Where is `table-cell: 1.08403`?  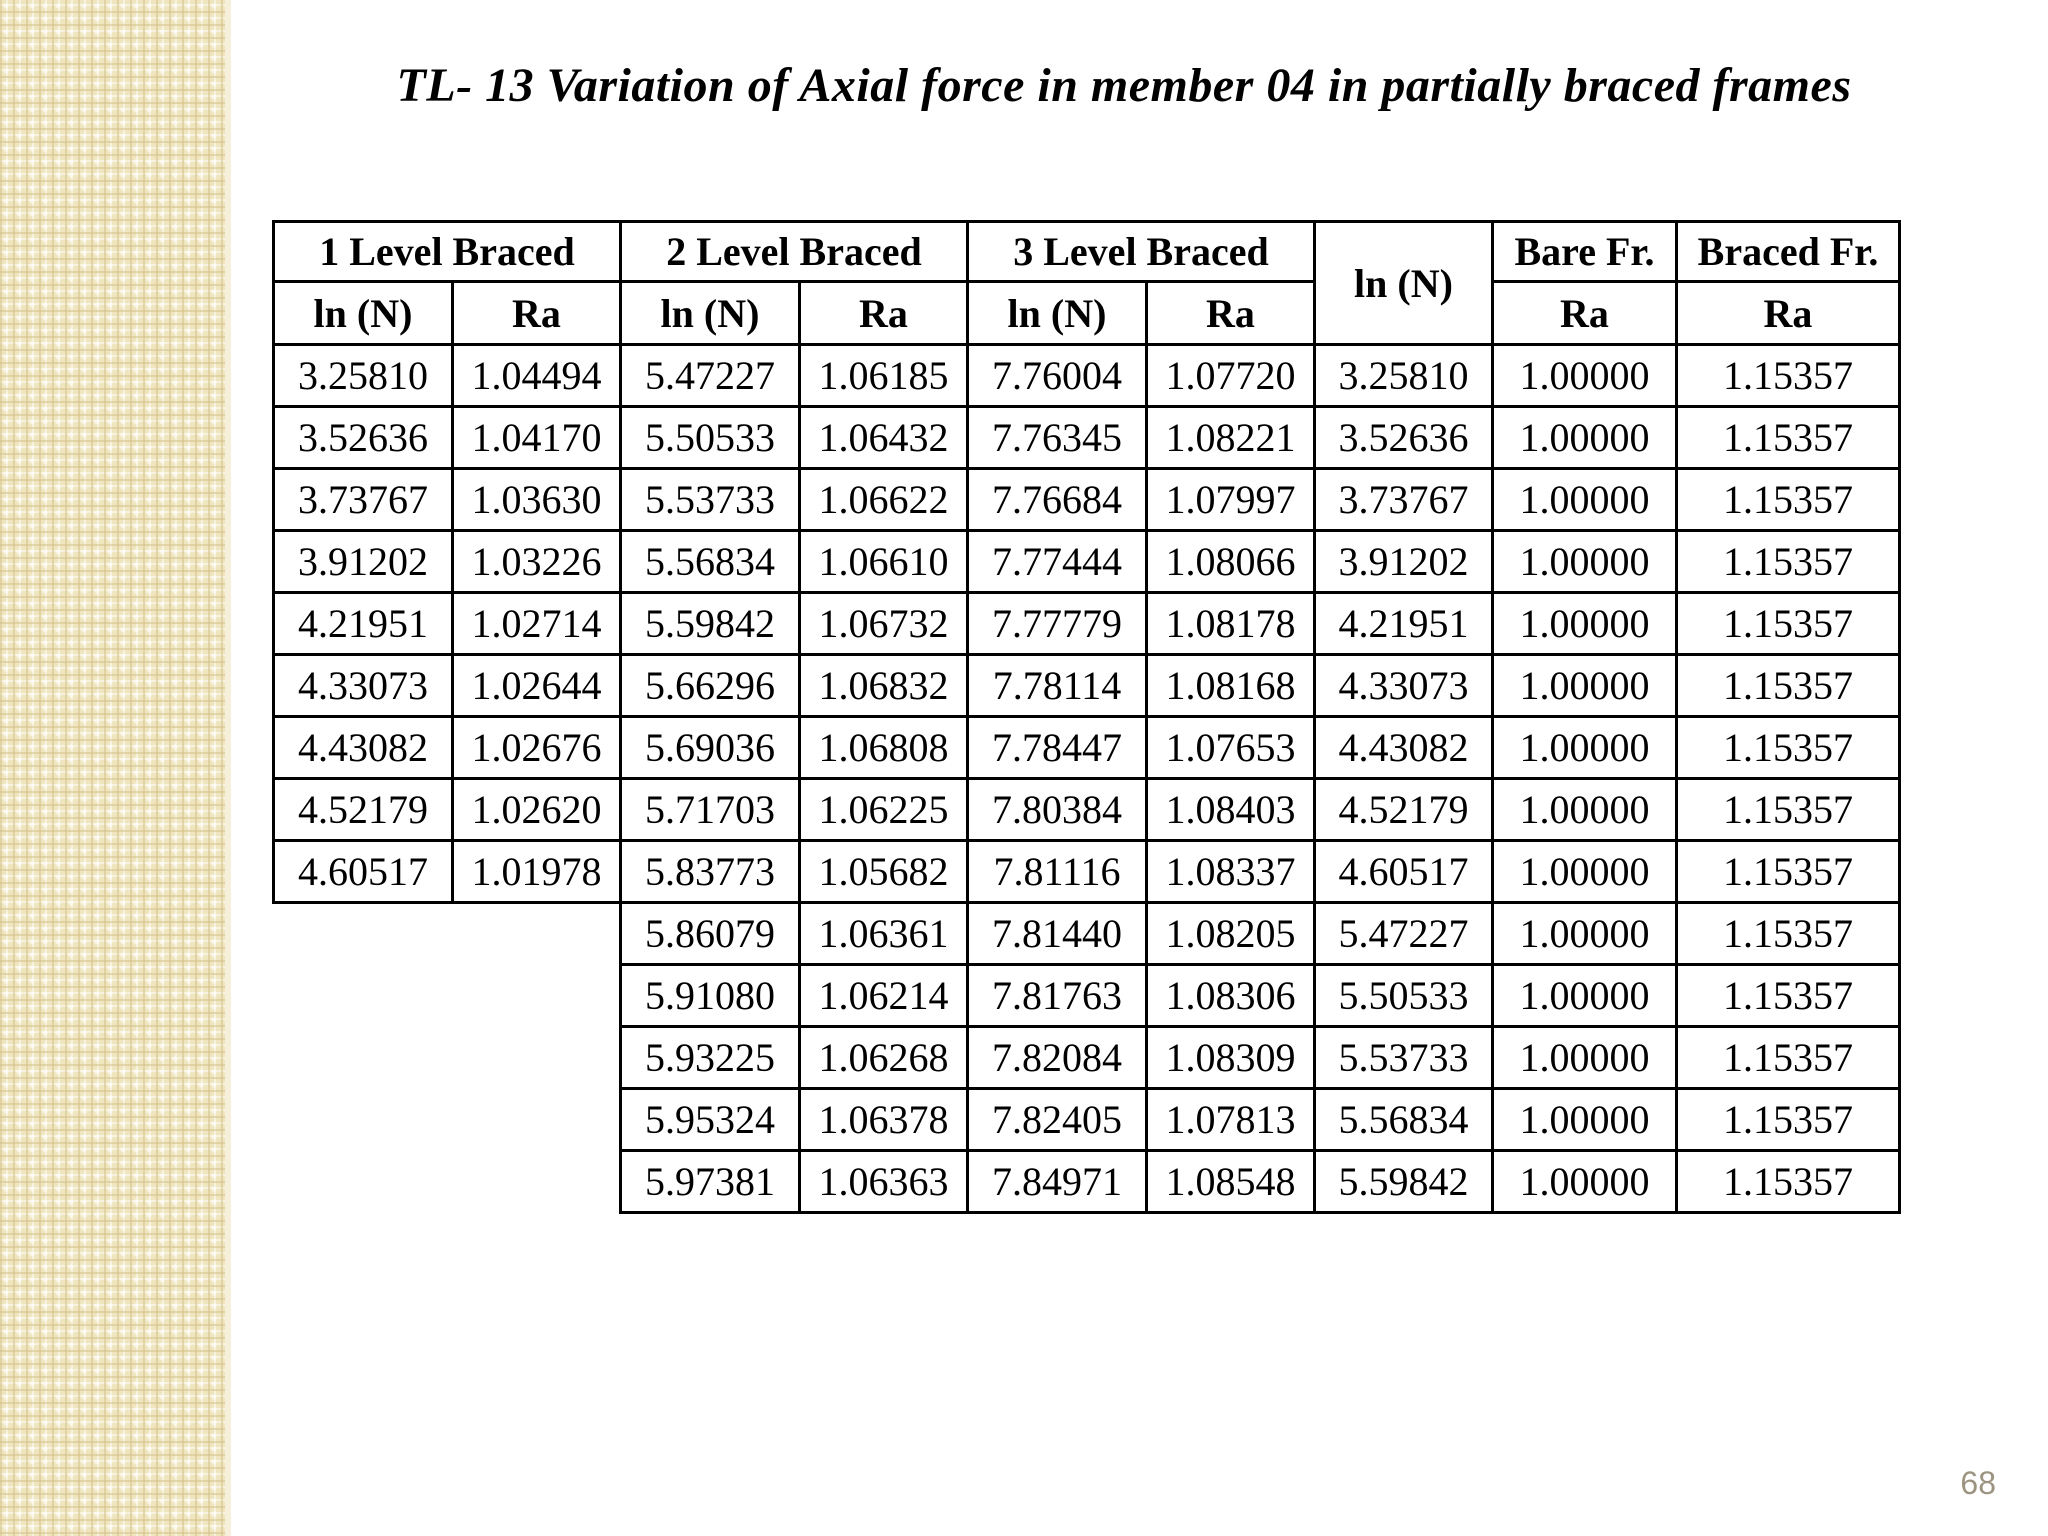 table-cell: 1.08403 is located at coordinates (1230, 809).